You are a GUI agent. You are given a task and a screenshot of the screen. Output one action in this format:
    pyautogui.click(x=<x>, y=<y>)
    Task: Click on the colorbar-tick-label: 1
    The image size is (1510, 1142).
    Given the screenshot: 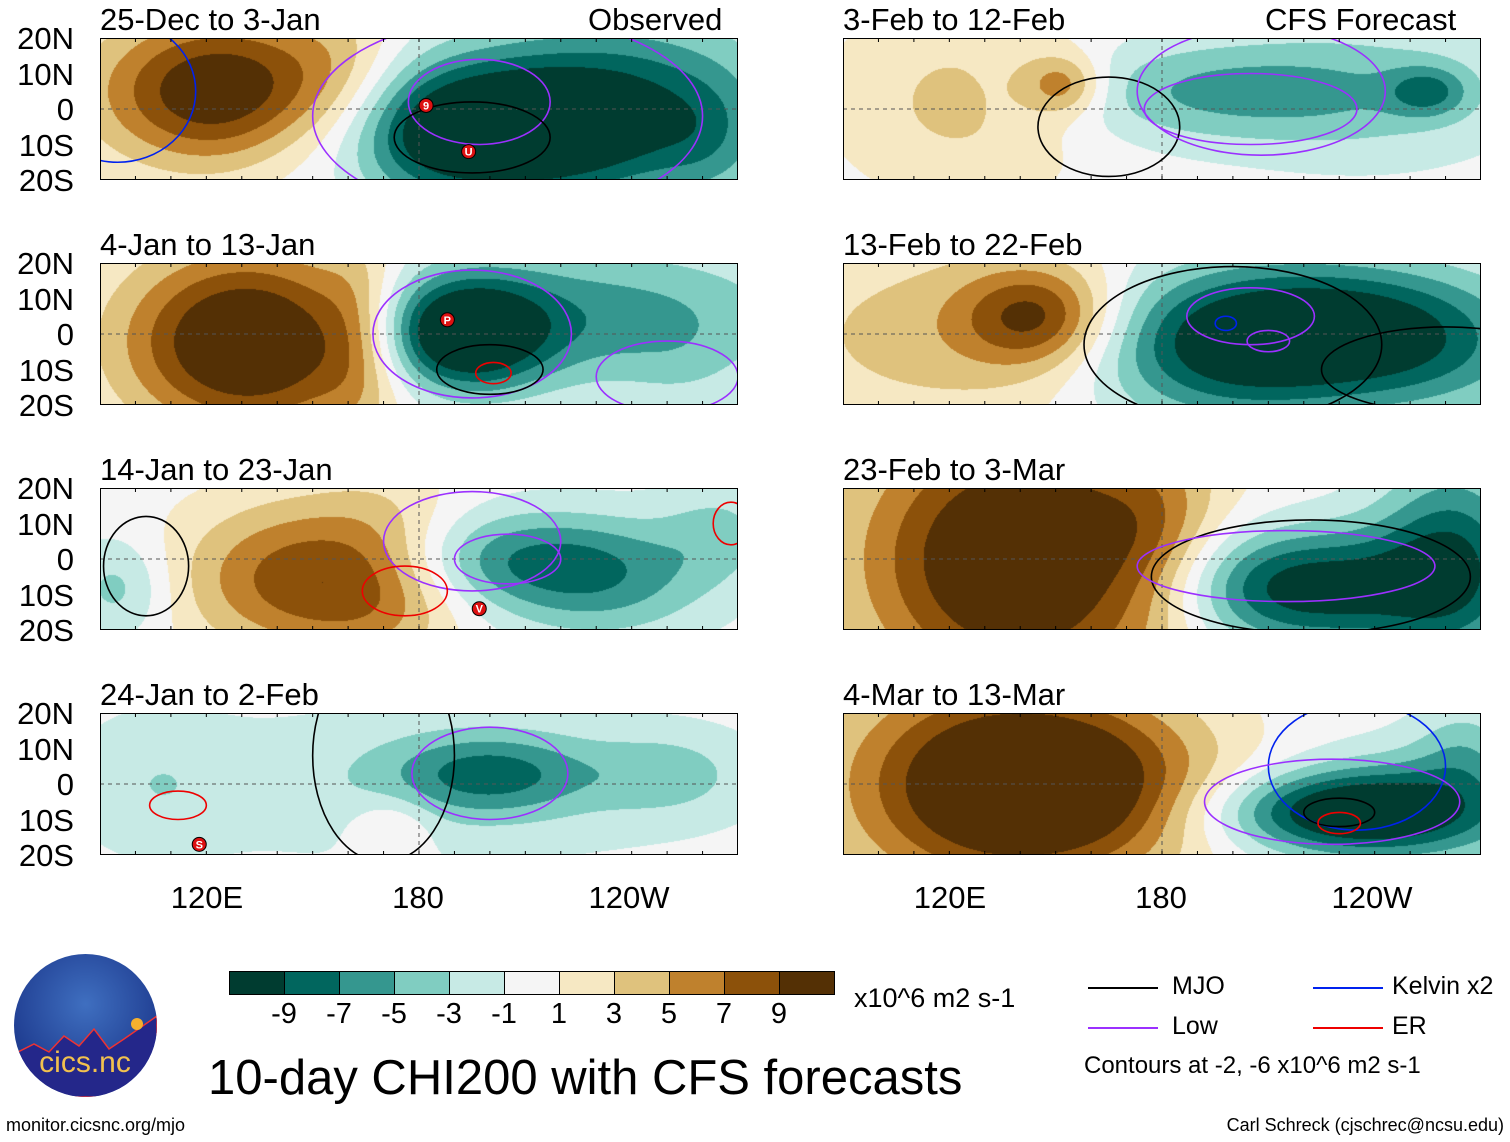 What is the action you would take?
    pyautogui.click(x=559, y=1014)
    